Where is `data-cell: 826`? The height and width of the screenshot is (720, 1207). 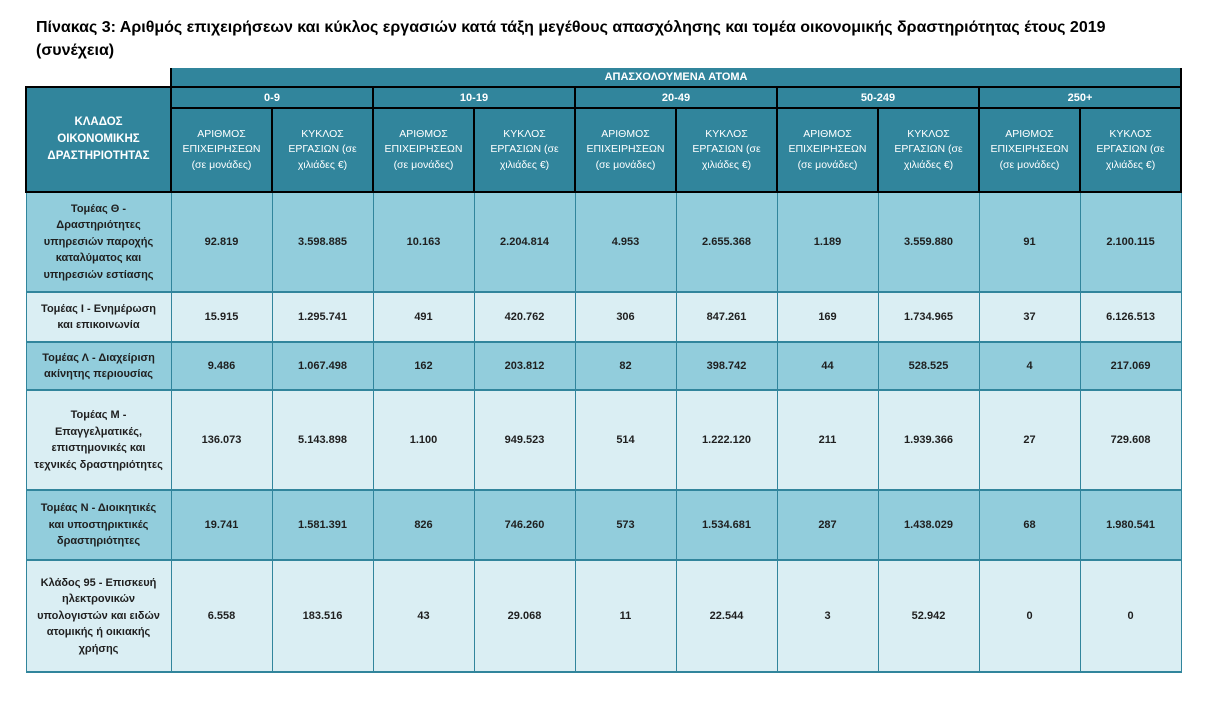 data-cell: 826 is located at coordinates (423, 525).